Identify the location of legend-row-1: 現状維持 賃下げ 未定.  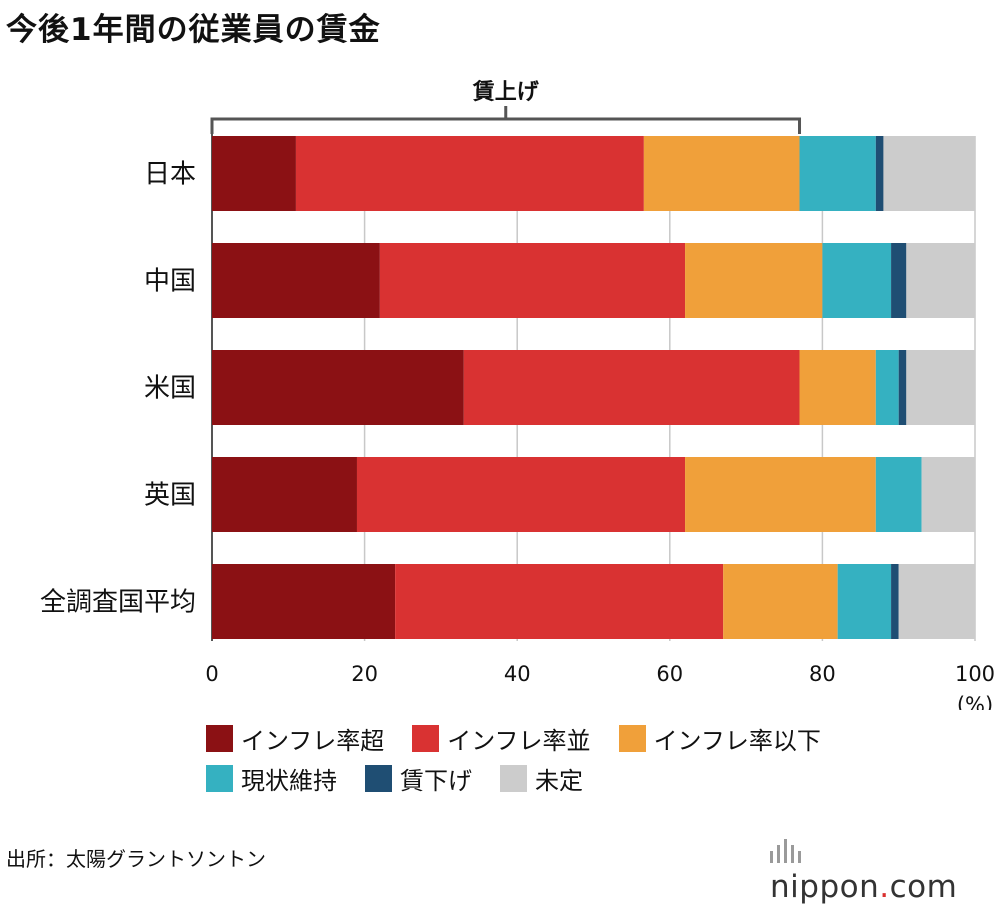
(586, 778).